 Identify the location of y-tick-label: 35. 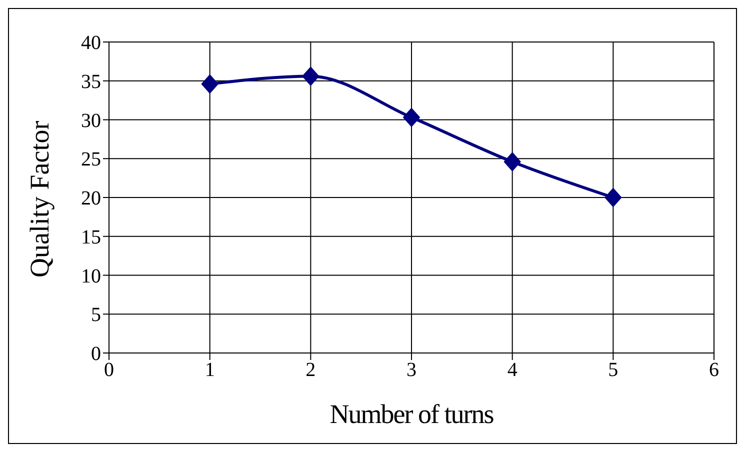
(91, 81).